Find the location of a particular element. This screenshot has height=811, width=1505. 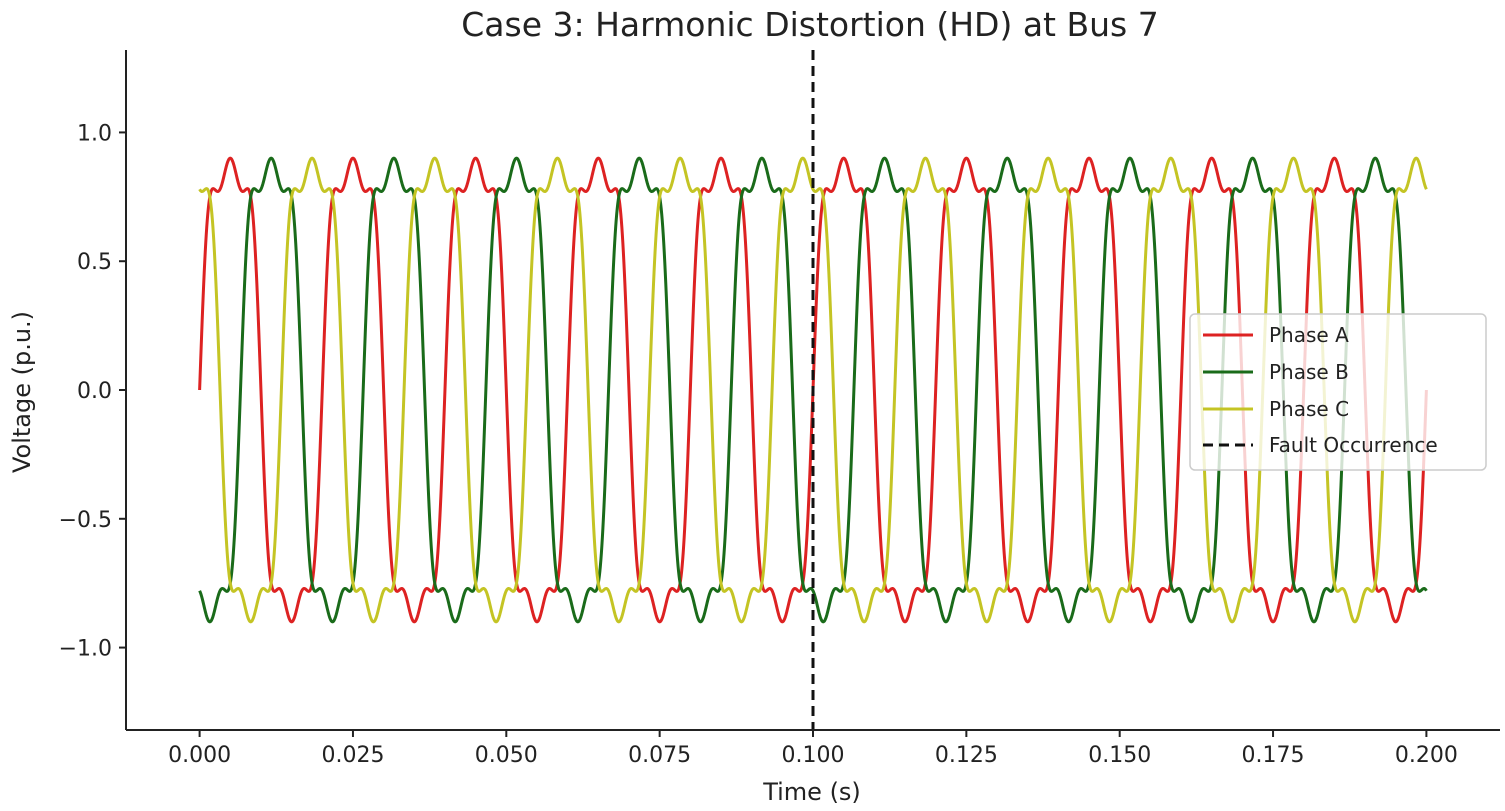

x-tick-label: 0.125 is located at coordinates (966, 755).